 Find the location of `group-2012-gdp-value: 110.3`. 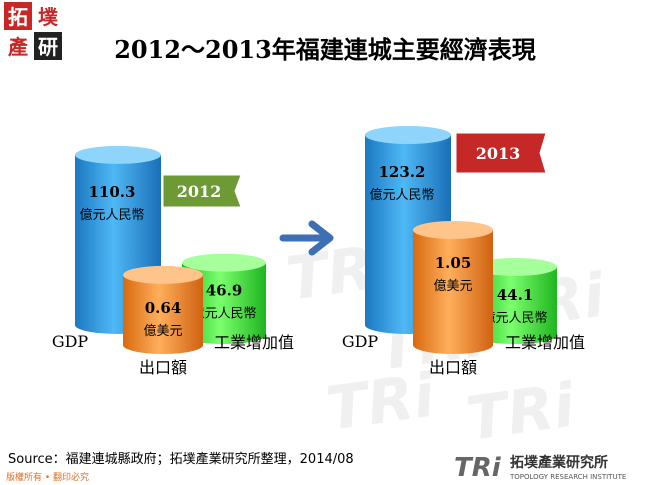

group-2012-gdp-value: 110.3 is located at coordinates (112, 192).